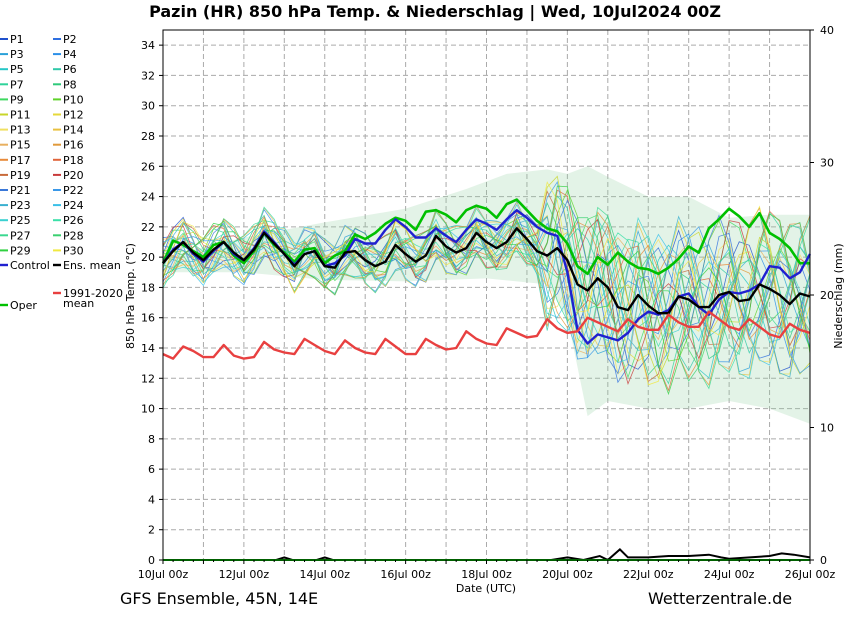 The width and height of the screenshot is (850, 620). I want to click on y-tick-label: 4, so click(151, 499).